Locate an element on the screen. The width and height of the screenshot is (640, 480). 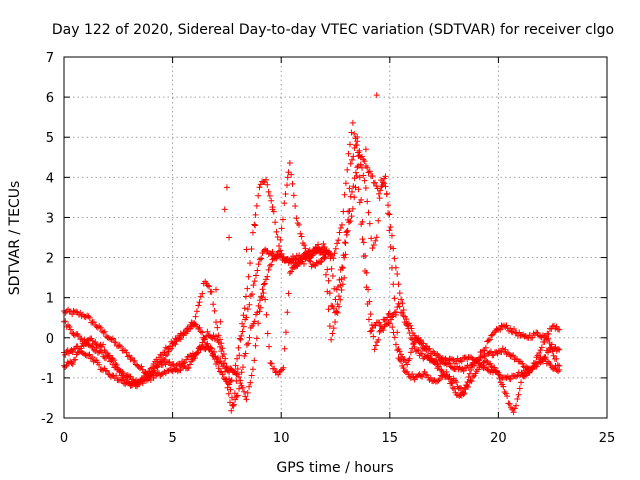
x-tick-label: 25 is located at coordinates (607, 438).